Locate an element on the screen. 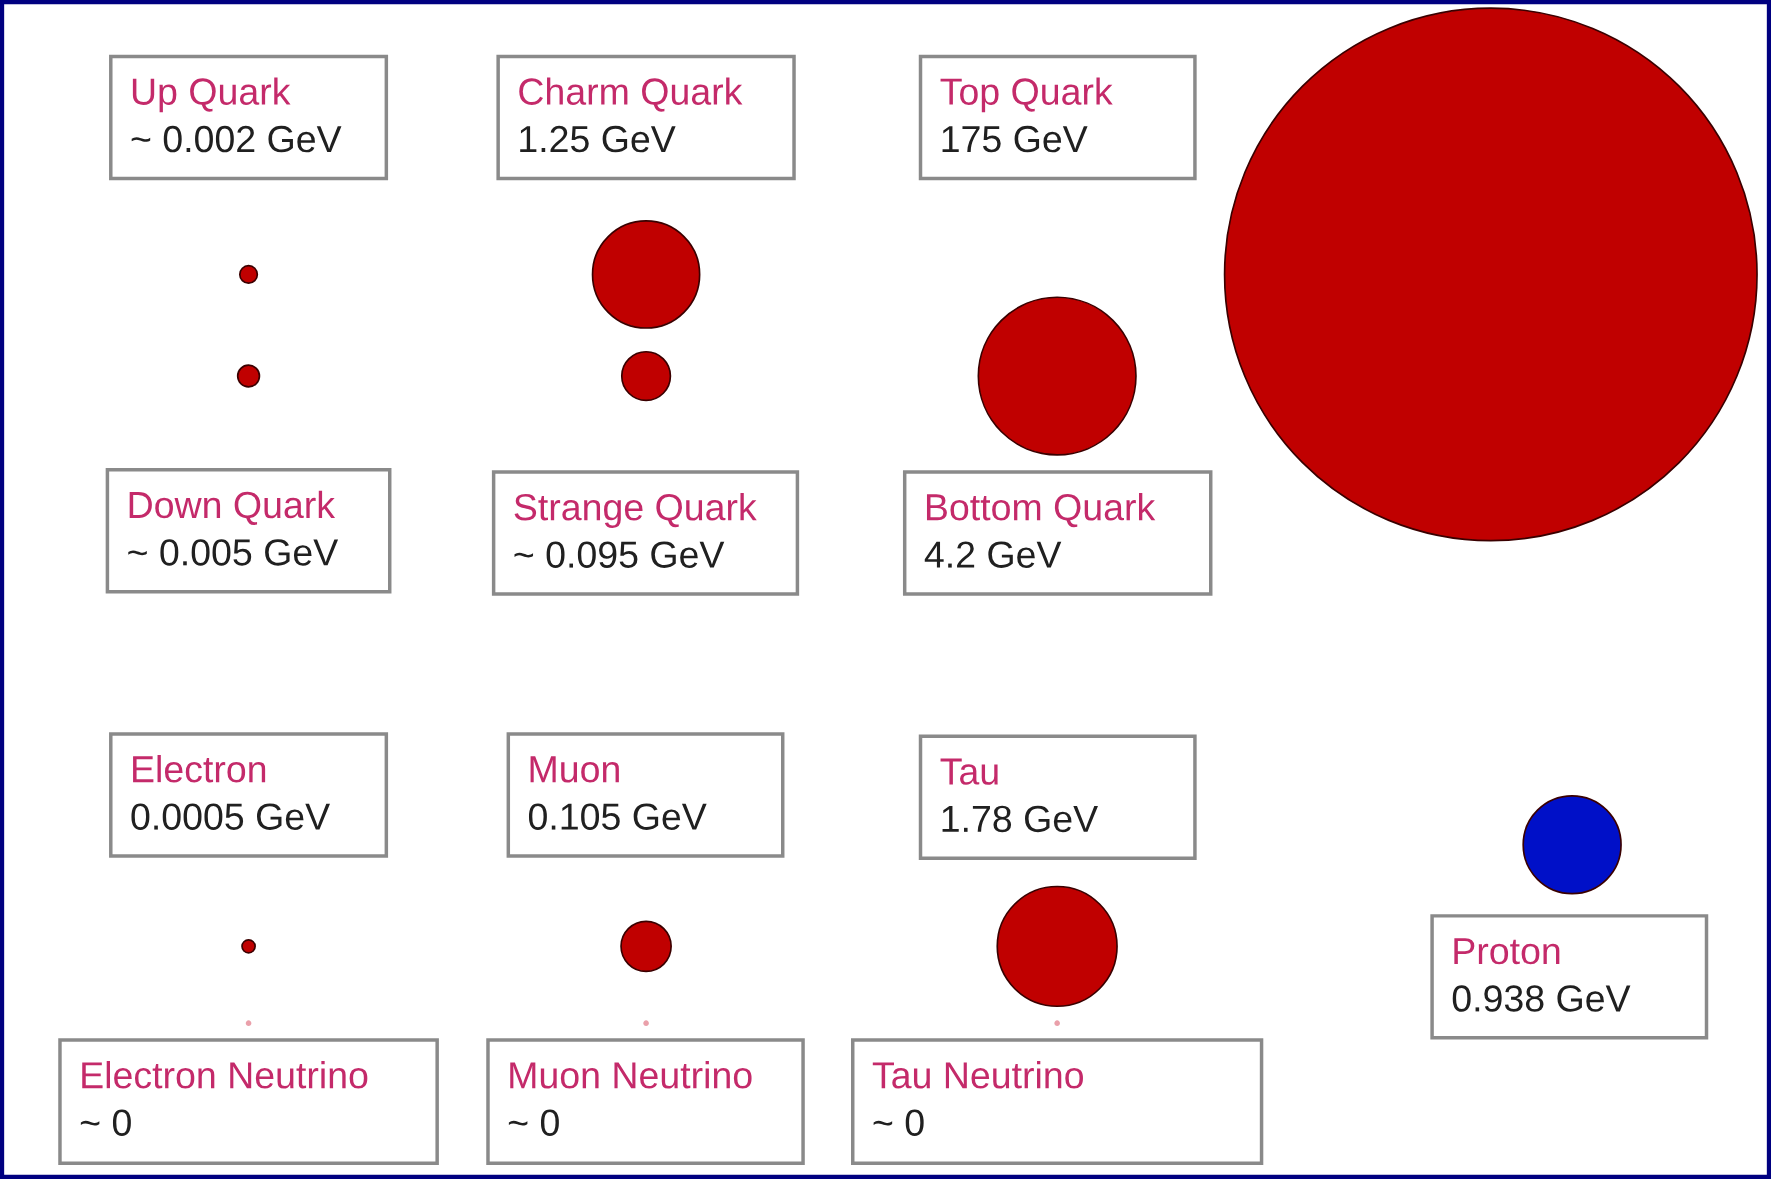 Image resolution: width=1771 pixels, height=1179 pixels. data-label: 1.78 GeV is located at coordinates (1020, 819).